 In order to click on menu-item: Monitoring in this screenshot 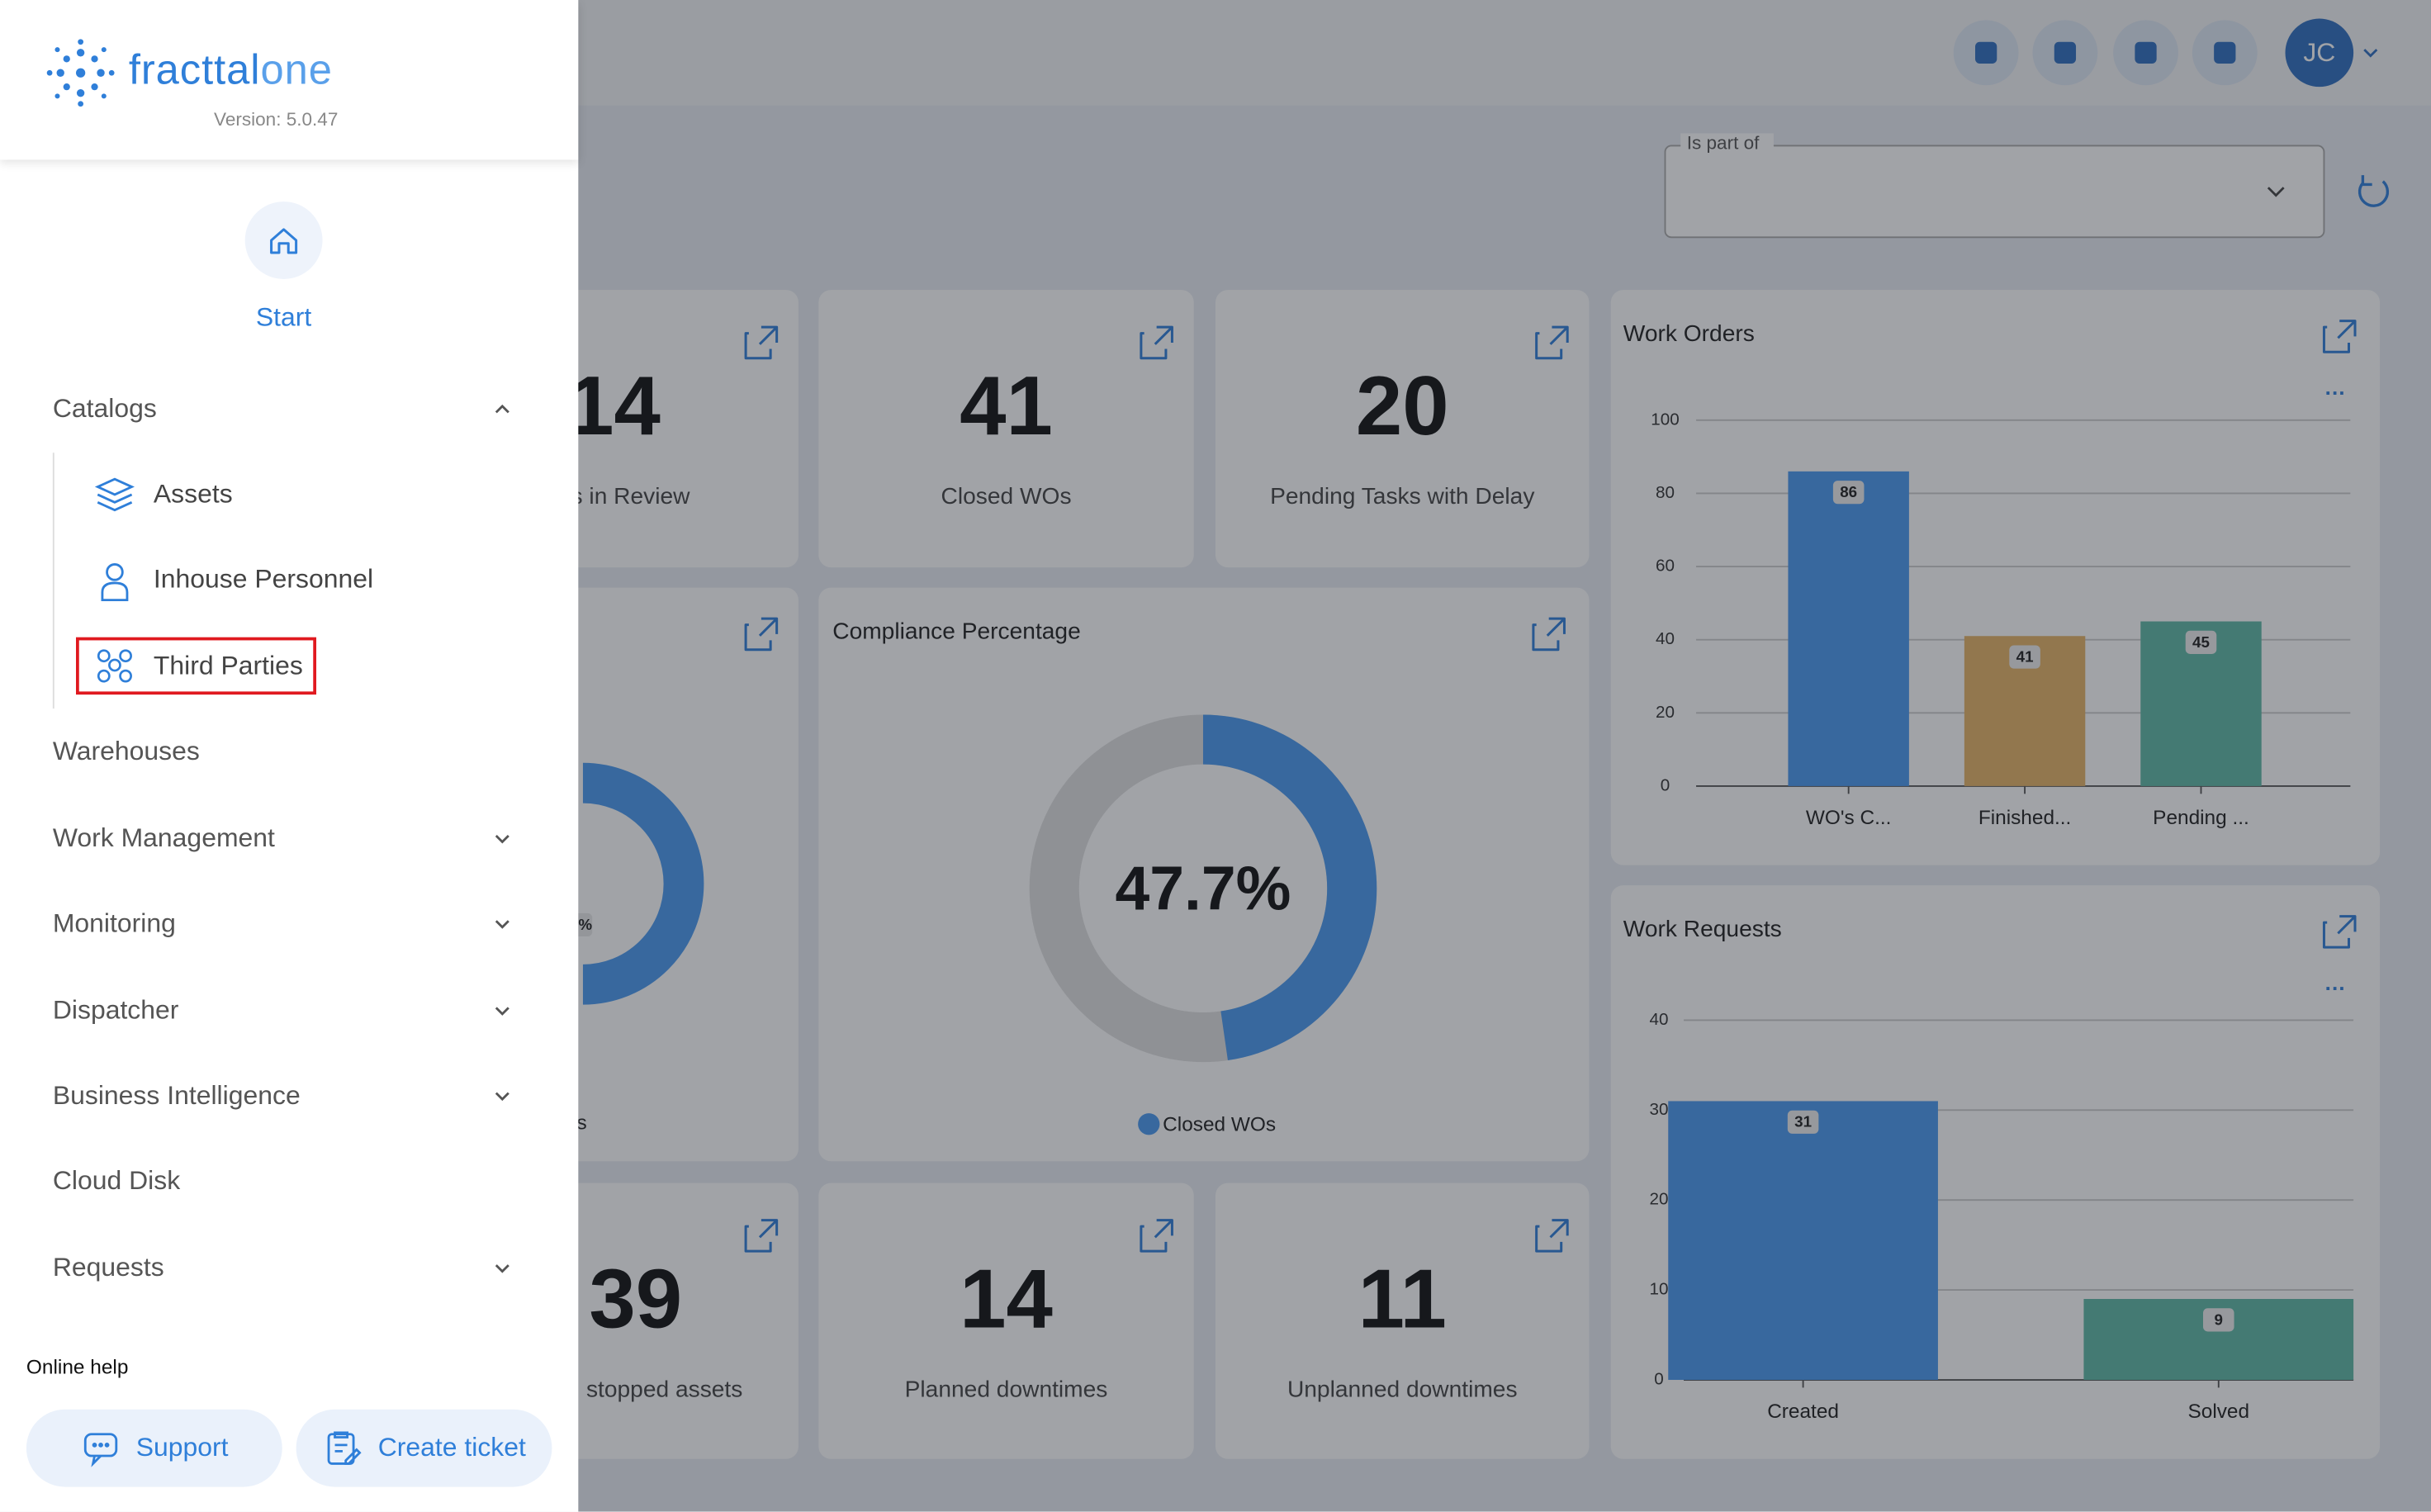, I will do `click(114, 923)`.